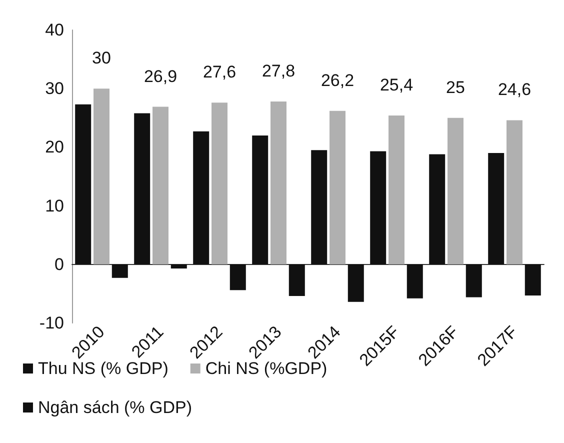 Image resolution: width=564 pixels, height=443 pixels. What do you see at coordinates (337, 80) in the screenshot?
I see `data-label: 26,2` at bounding box center [337, 80].